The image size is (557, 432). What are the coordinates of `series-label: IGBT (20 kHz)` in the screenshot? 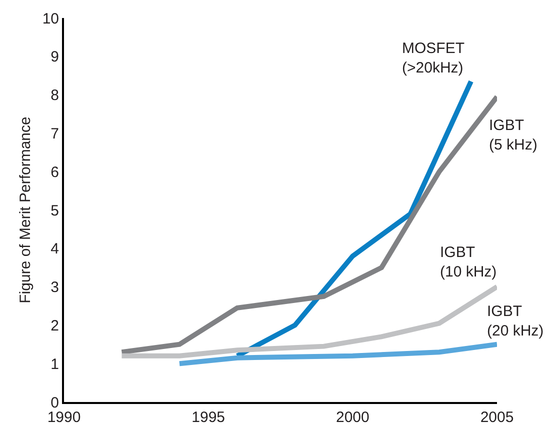 It's located at (515, 321).